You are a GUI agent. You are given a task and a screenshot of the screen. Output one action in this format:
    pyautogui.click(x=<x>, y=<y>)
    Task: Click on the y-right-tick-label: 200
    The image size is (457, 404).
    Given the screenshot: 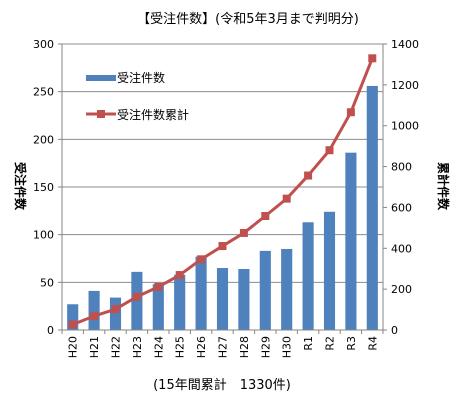 What is the action you would take?
    pyautogui.click(x=401, y=289)
    